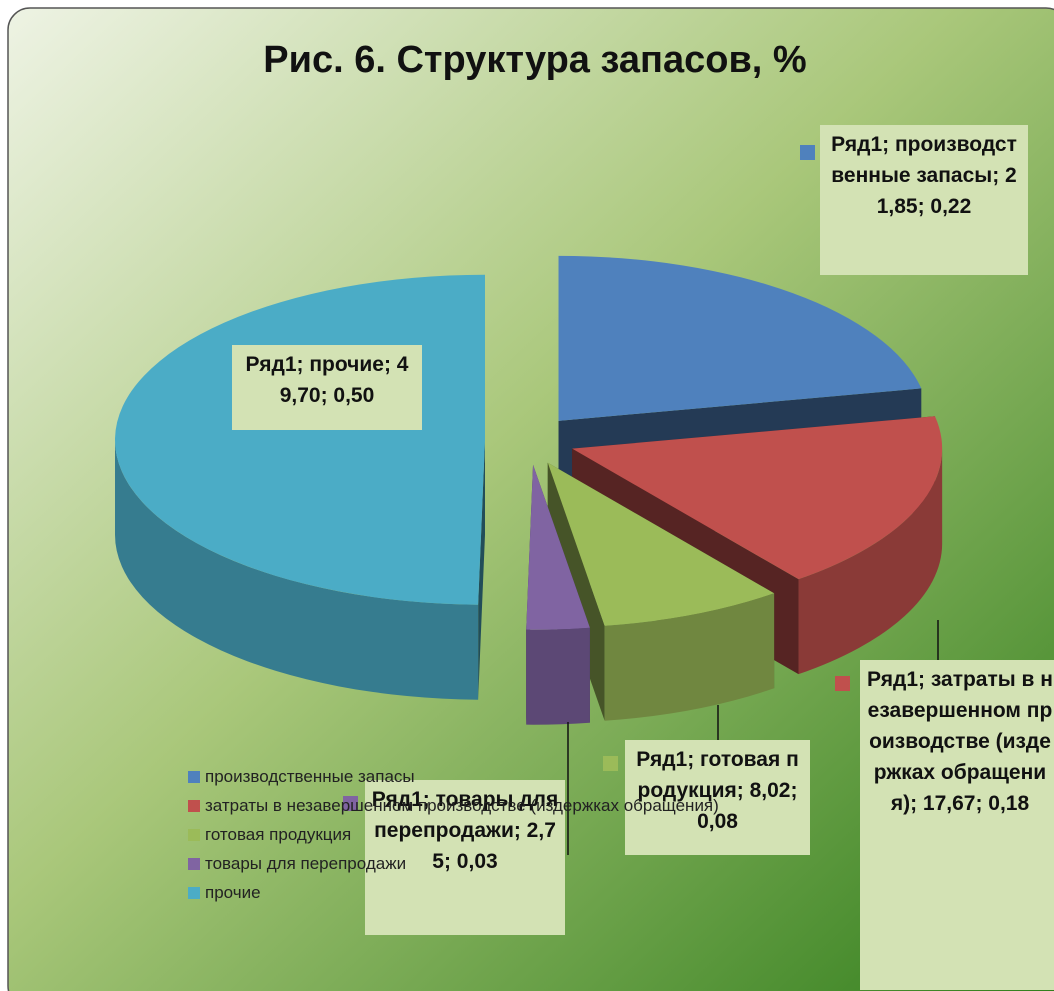  I want to click on data-label: Ряд1; товары для перепродажи; 2,75; 0,03, so click(465, 857).